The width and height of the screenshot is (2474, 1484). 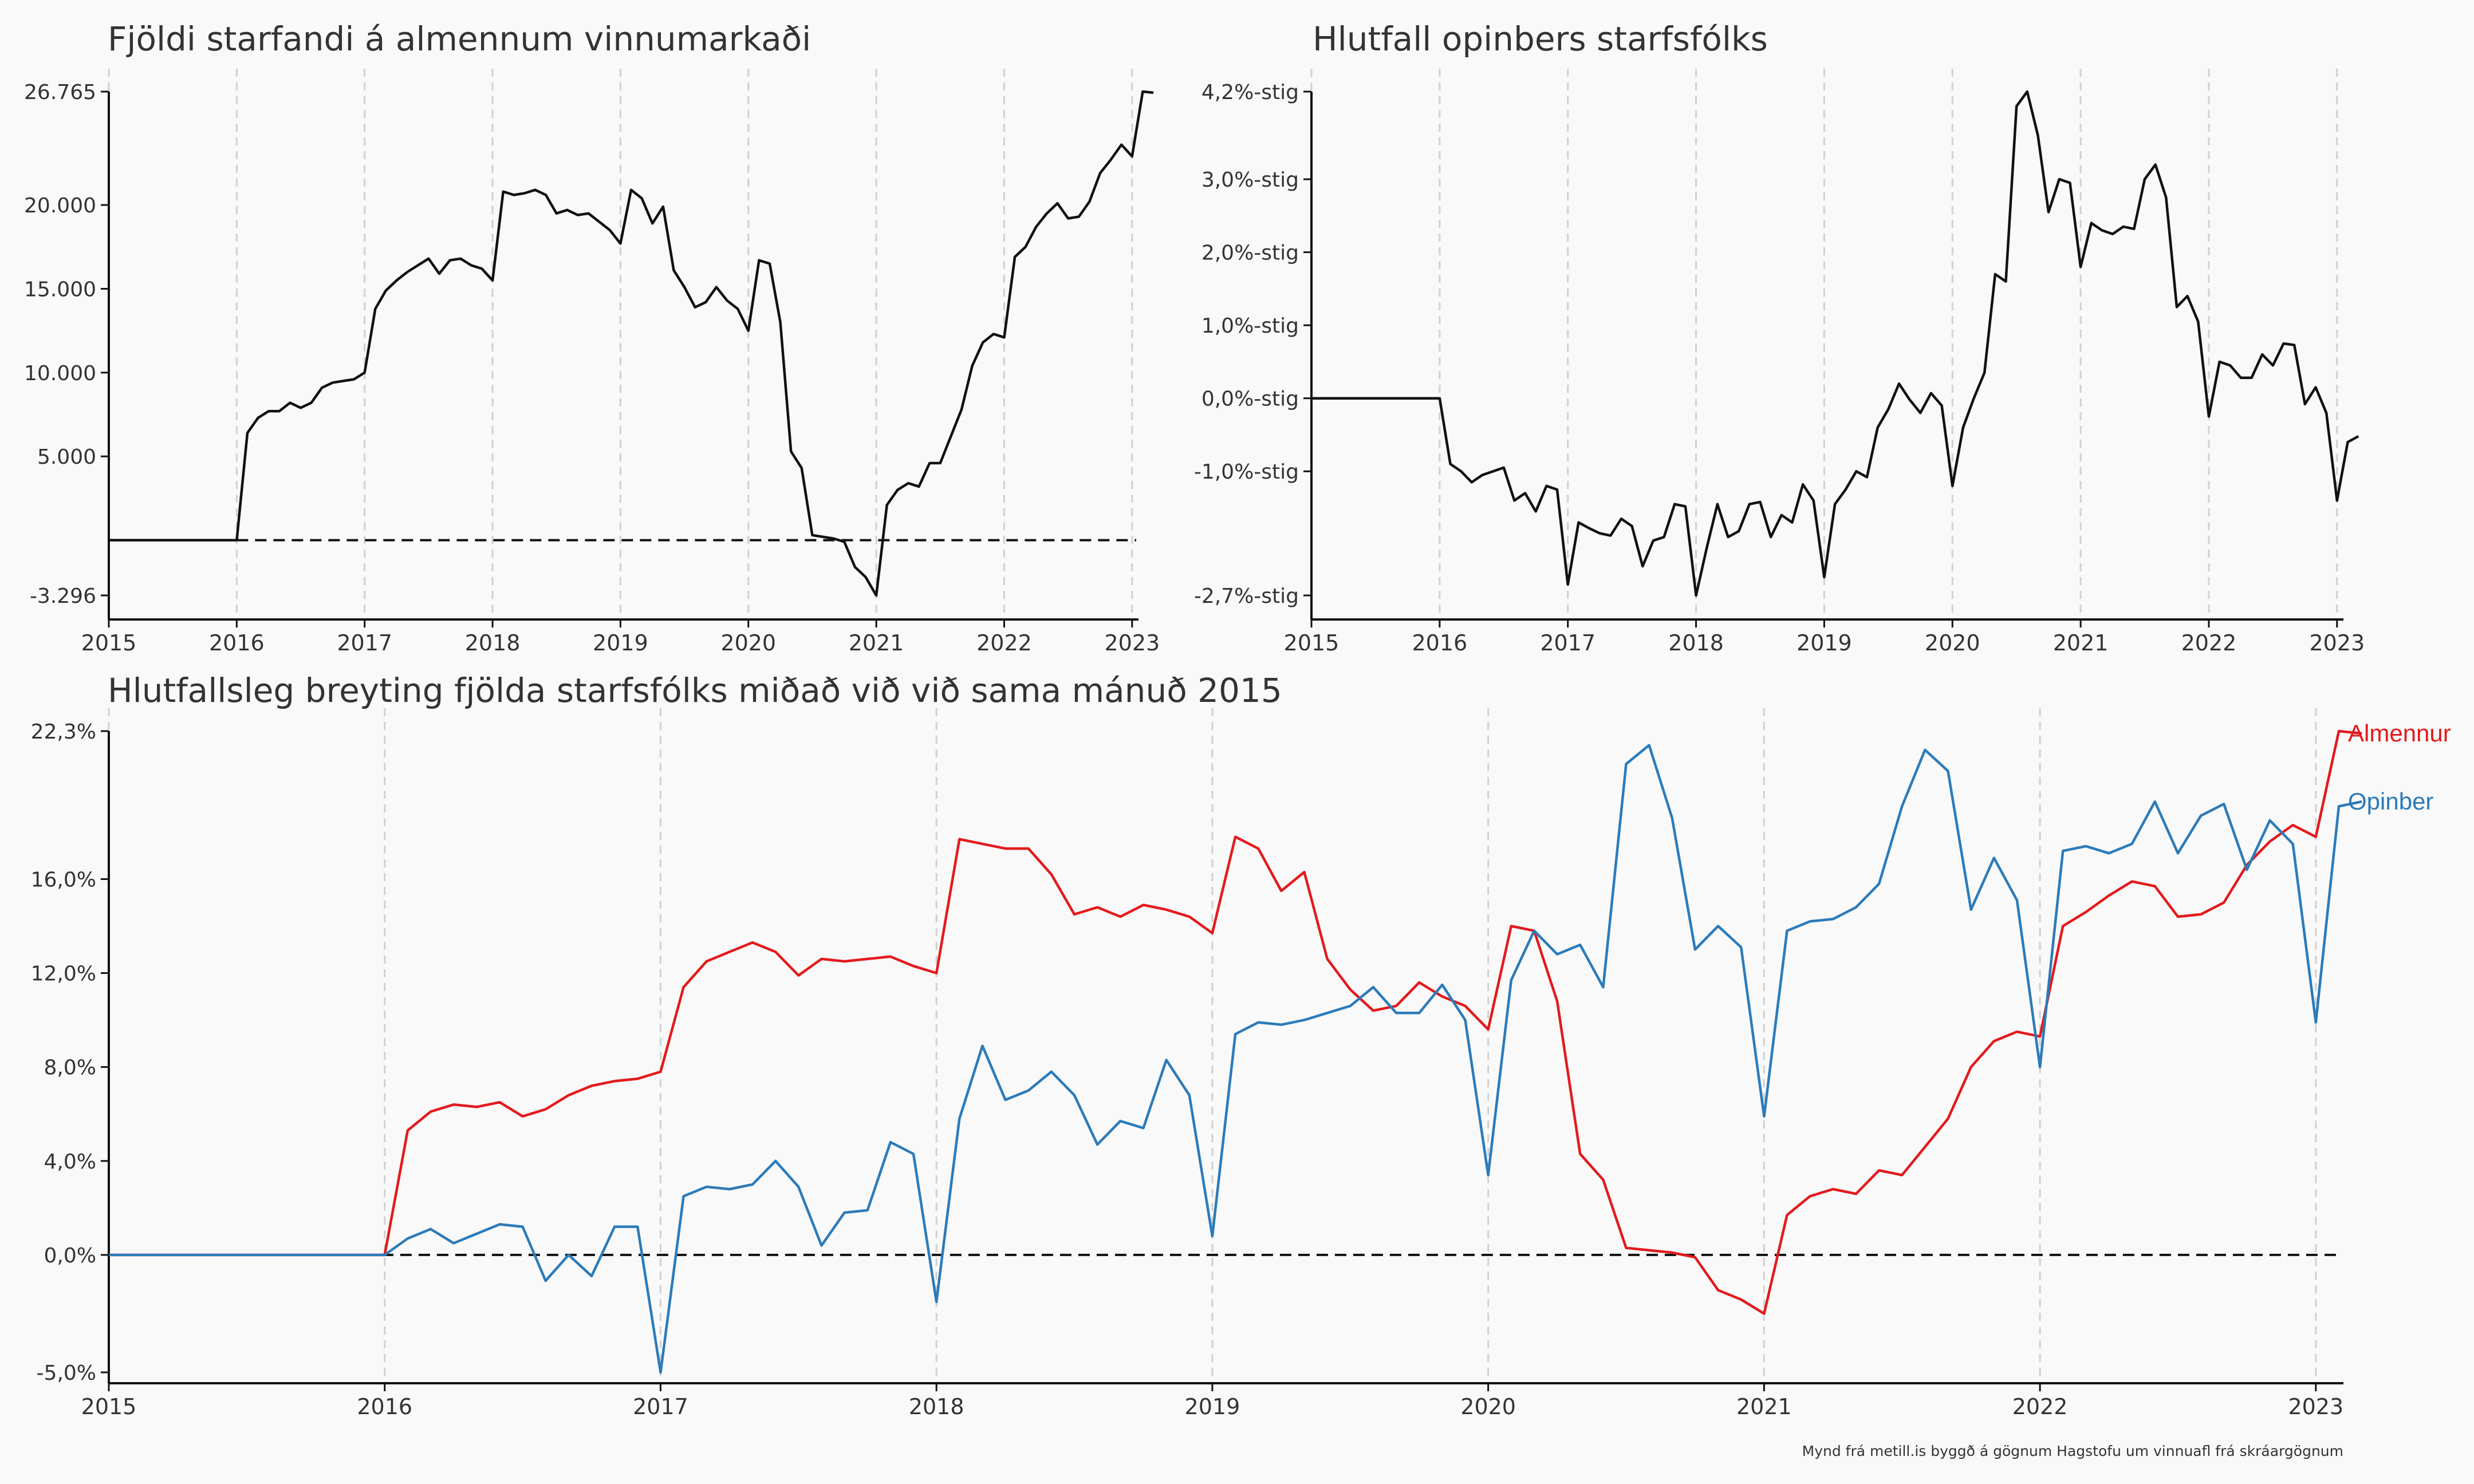 What do you see at coordinates (60, 373) in the screenshot?
I see `chart1-y-tick-label: 10.000` at bounding box center [60, 373].